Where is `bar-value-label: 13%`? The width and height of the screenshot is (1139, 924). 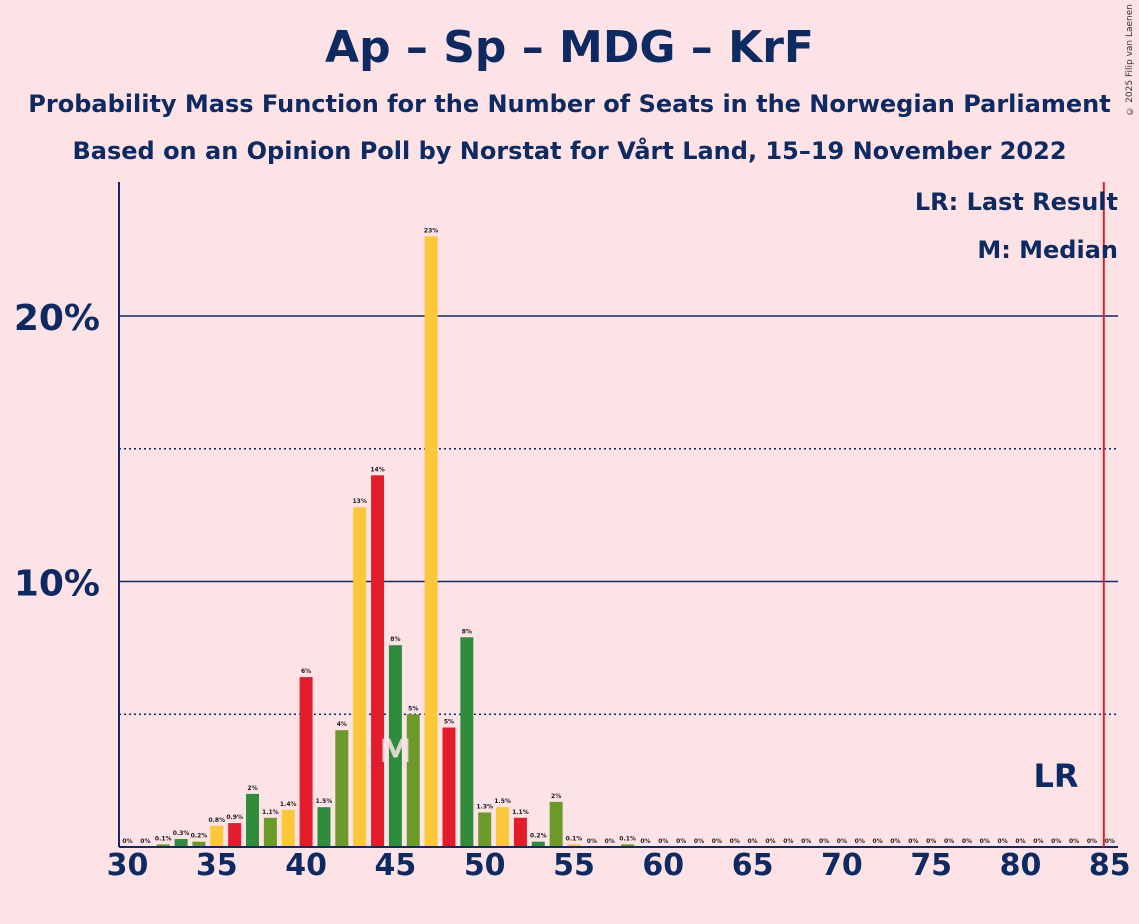 bar-value-label: 13% is located at coordinates (359, 501).